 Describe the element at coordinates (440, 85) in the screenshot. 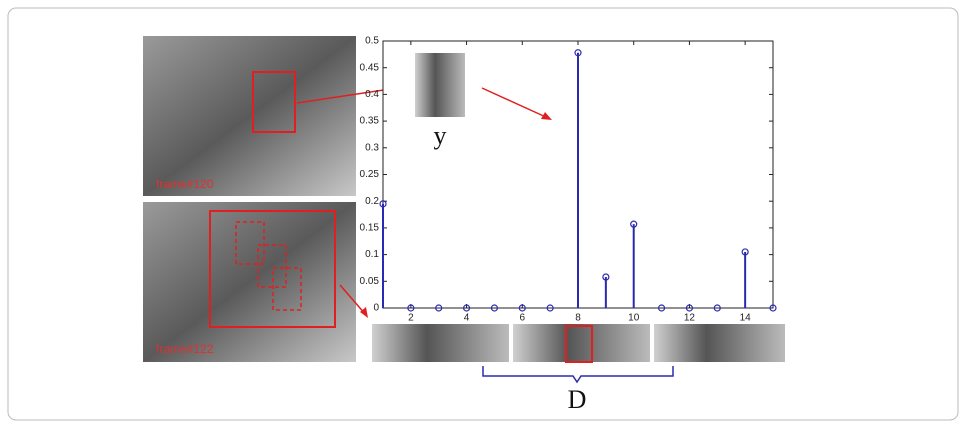

I see `face-thumbnail` at that location.